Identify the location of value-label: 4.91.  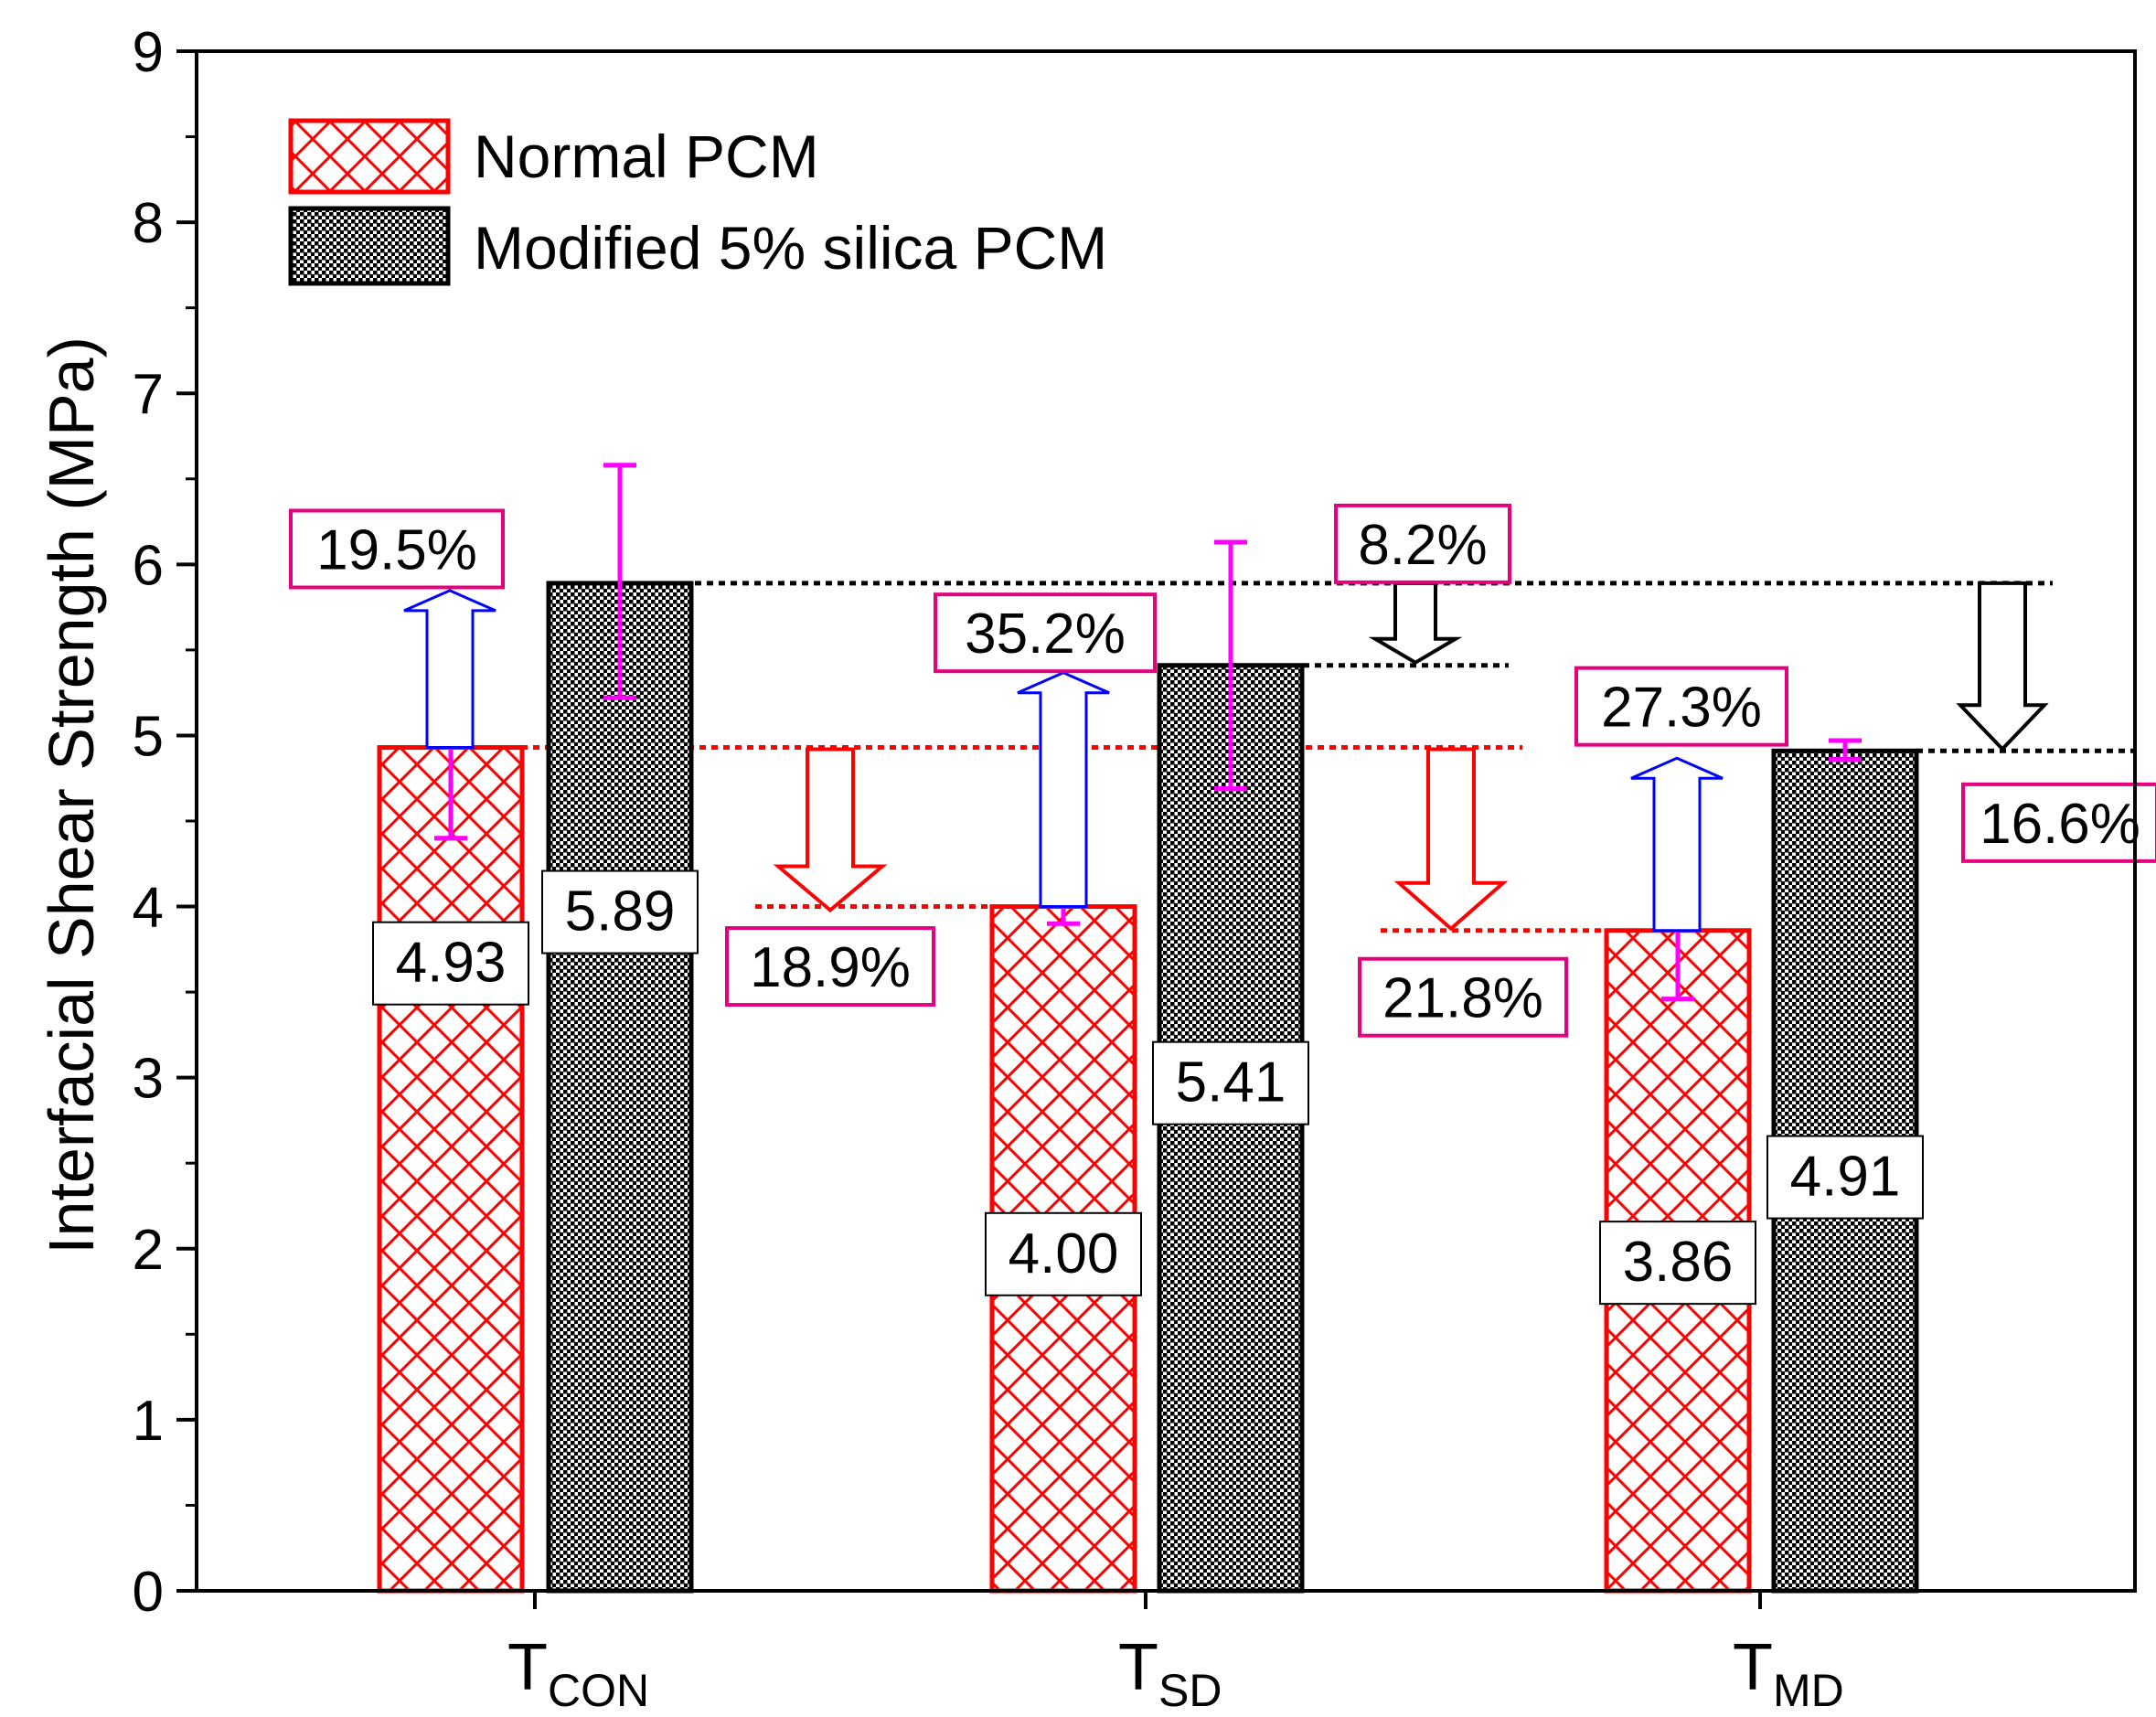
(1845, 1177).